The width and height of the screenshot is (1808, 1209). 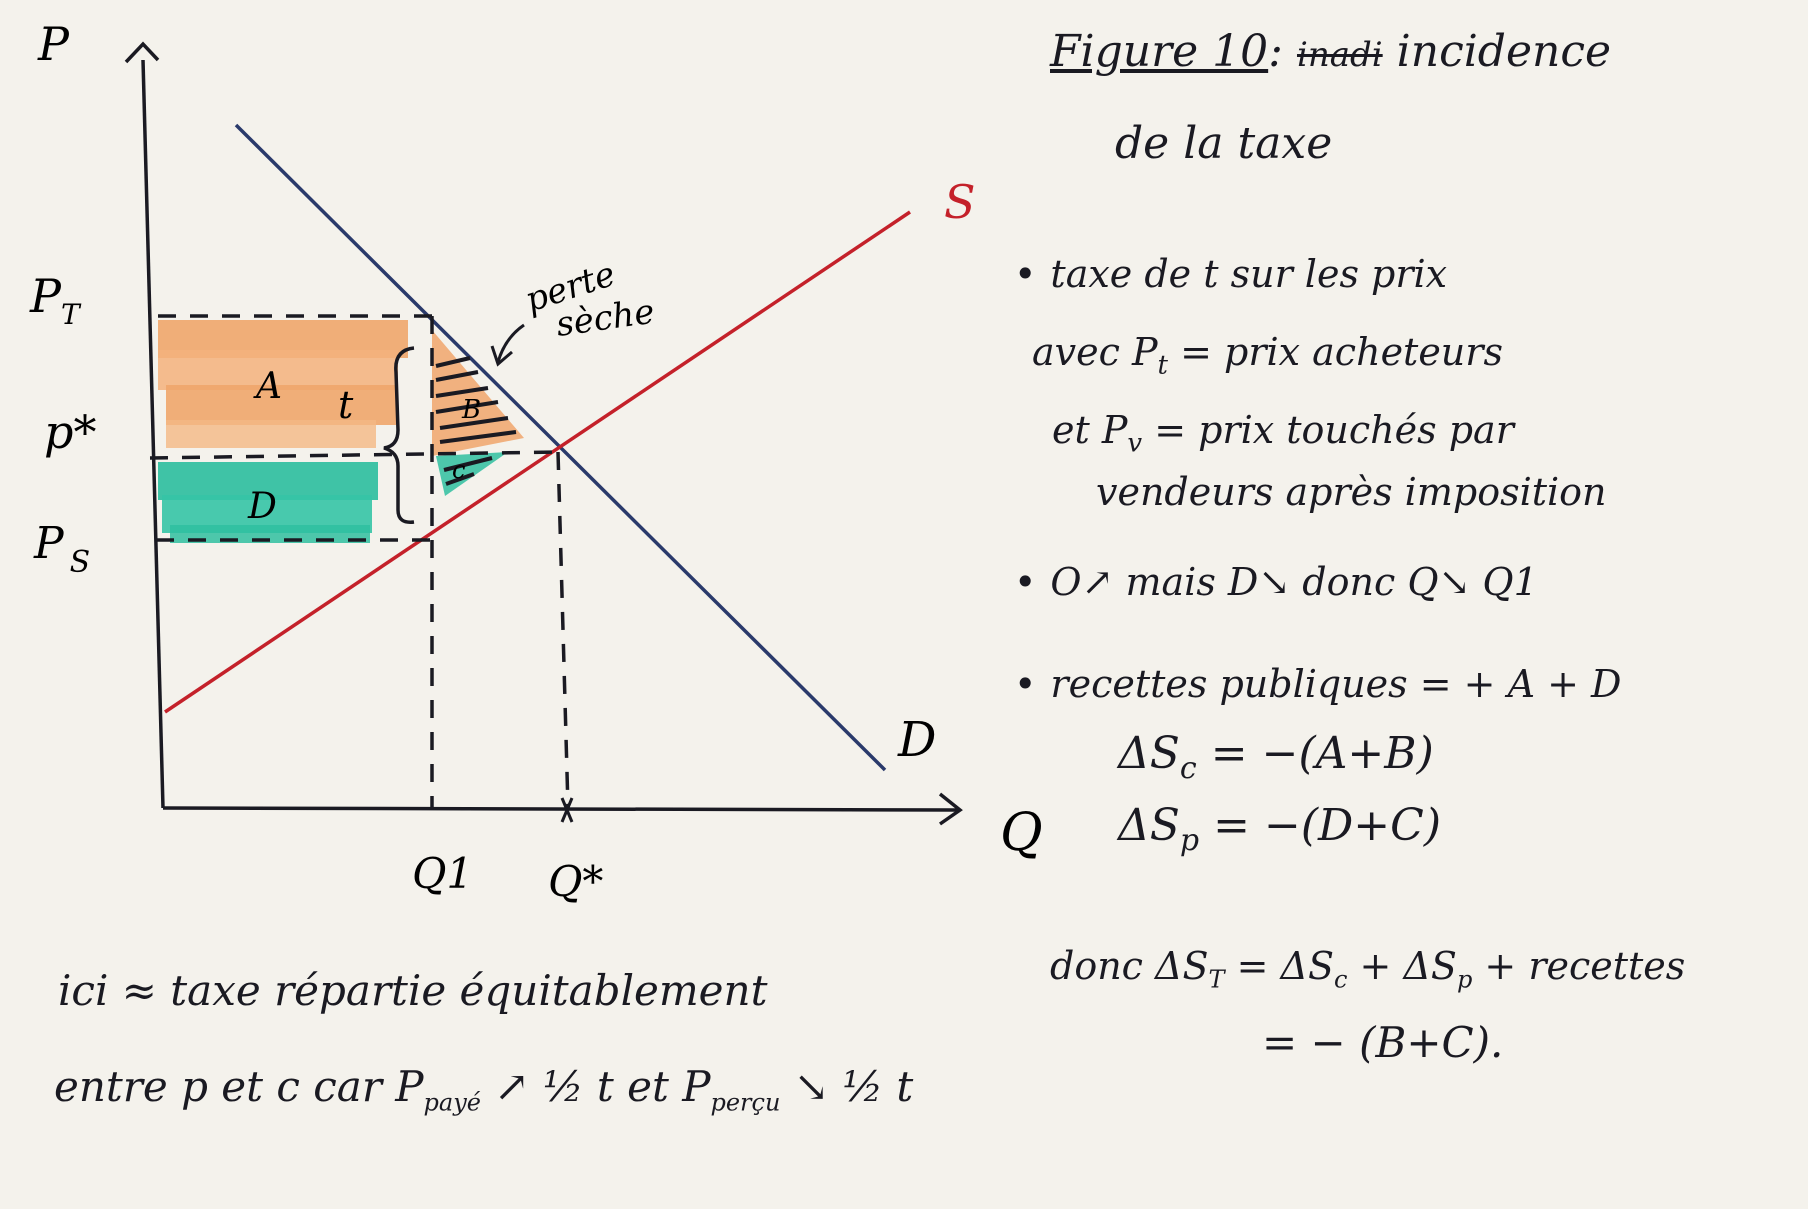 What do you see at coordinates (55, 300) in the screenshot?
I see `pt-label: PT` at bounding box center [55, 300].